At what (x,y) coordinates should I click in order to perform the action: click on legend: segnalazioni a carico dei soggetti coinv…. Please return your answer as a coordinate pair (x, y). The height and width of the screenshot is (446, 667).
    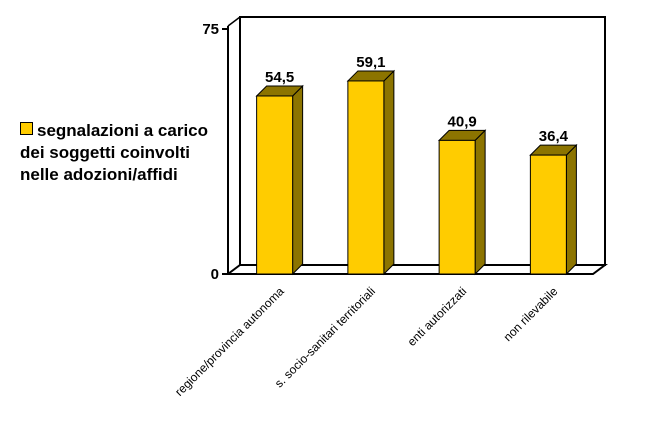
    Looking at the image, I should click on (115, 153).